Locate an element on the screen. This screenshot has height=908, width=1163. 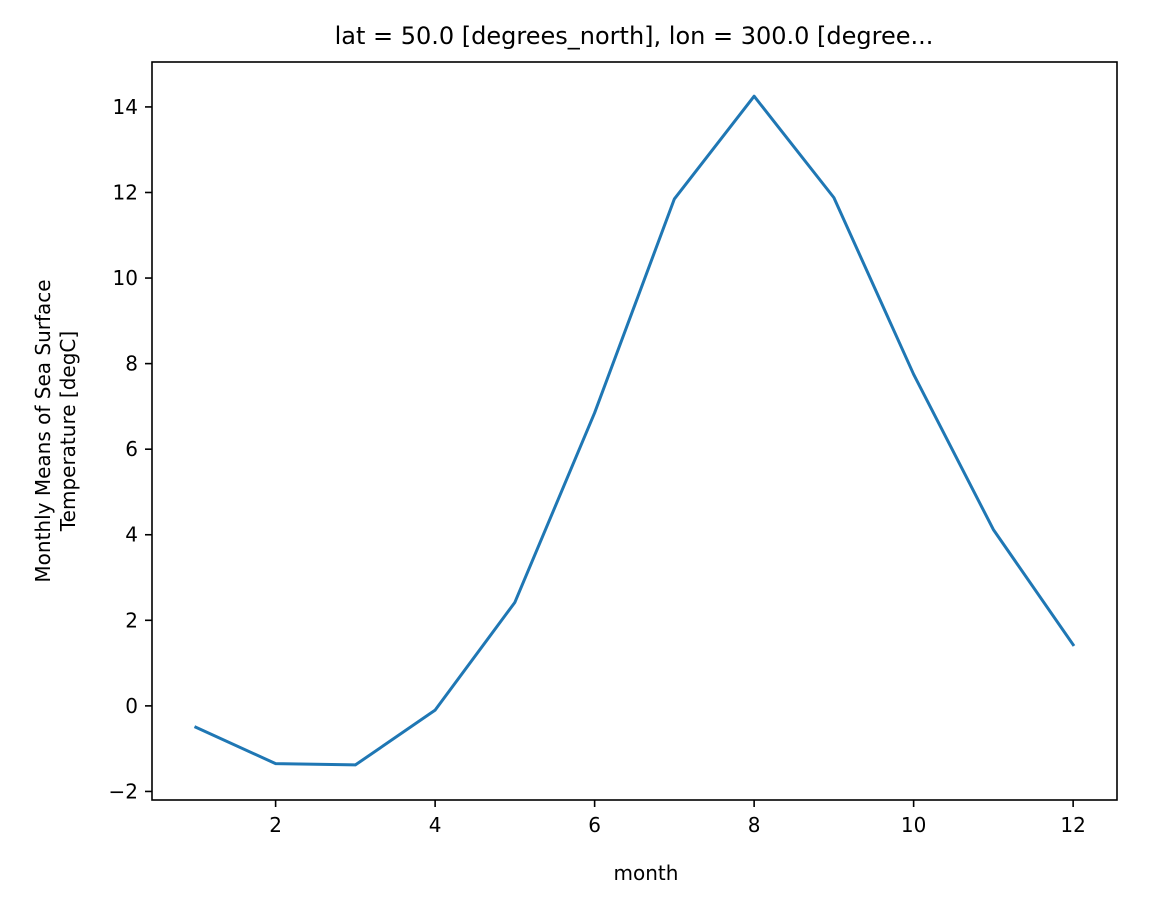
y-axis-ticks: −2 0 2 4 6 8 10 12 14 is located at coordinates (130, 449).